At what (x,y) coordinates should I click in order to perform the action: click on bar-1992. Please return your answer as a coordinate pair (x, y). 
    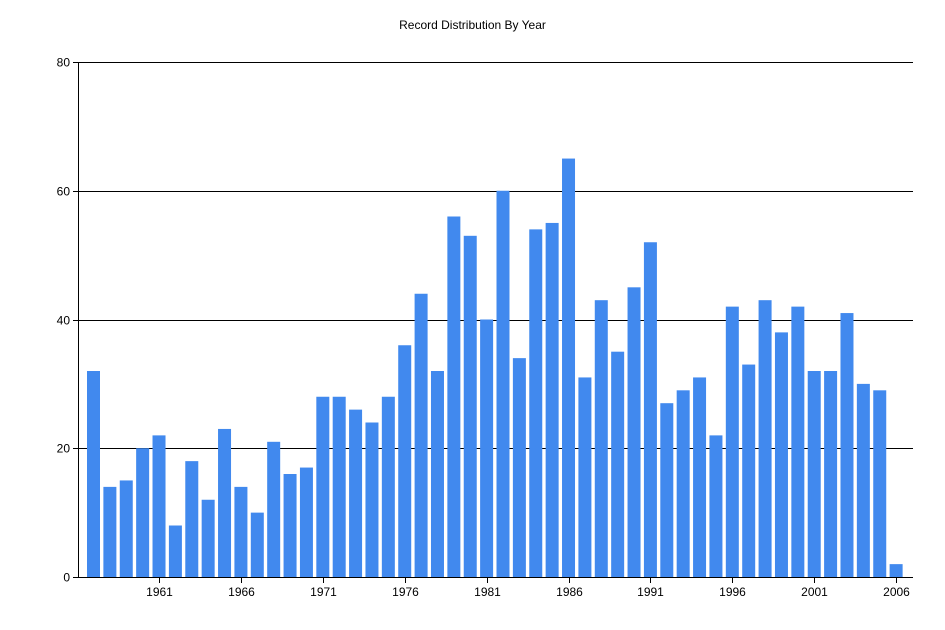
    Looking at the image, I should click on (667, 490).